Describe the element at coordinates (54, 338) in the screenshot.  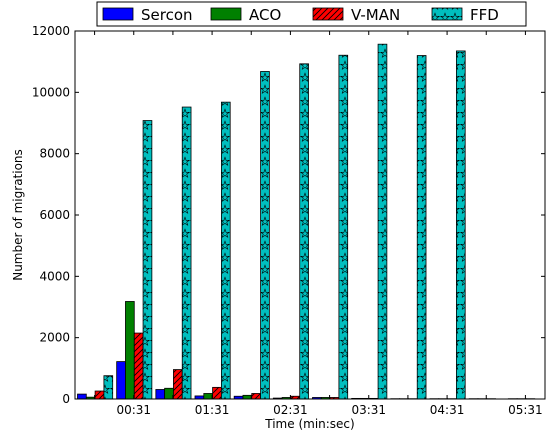
I see `y-tick-label: 2000` at that location.